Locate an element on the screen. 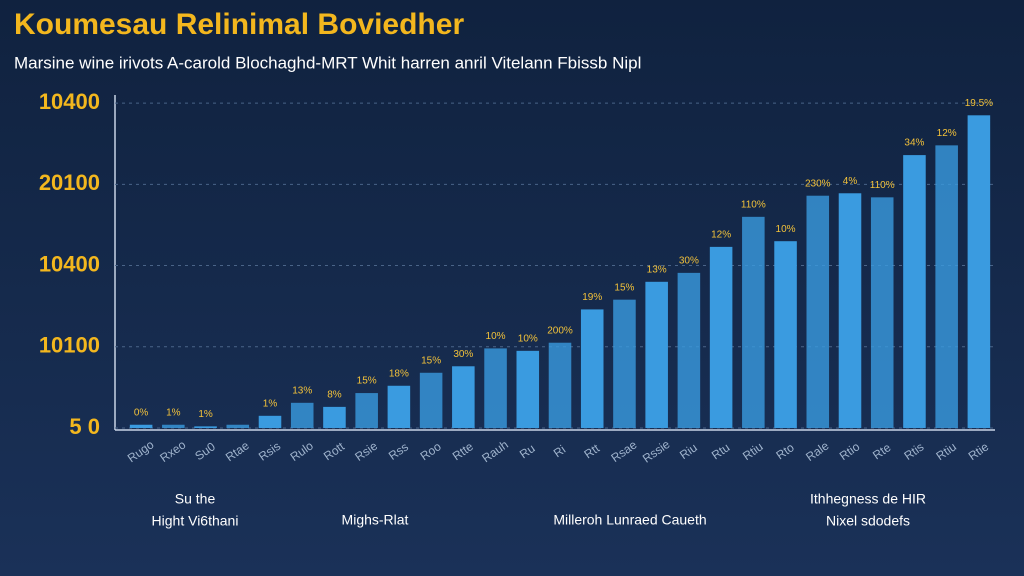 The width and height of the screenshot is (1024, 576). bar-annotation: 4% is located at coordinates (850, 181).